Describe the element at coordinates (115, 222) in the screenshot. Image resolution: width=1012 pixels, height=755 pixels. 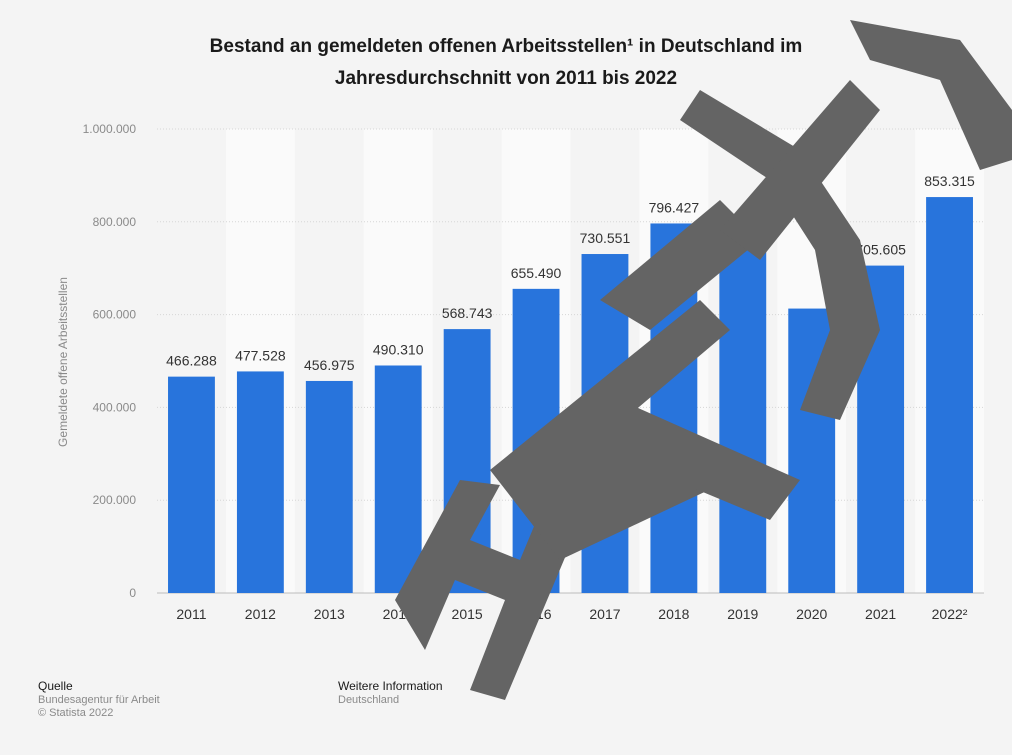
I see `y-tick-label: 800.000` at that location.